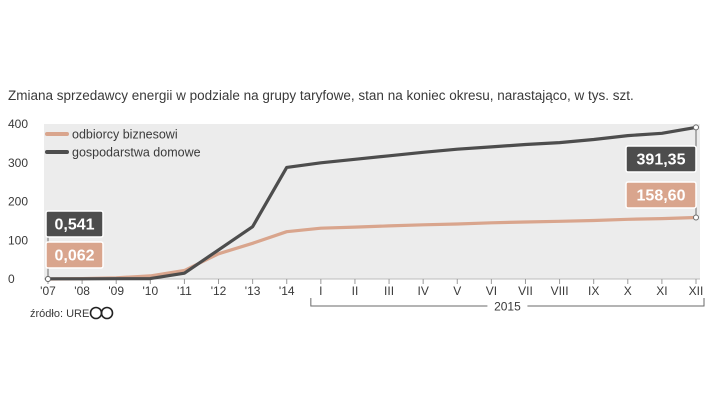 The image size is (720, 406). Describe the element at coordinates (116, 291) in the screenshot. I see `x-tick-label: '09` at that location.